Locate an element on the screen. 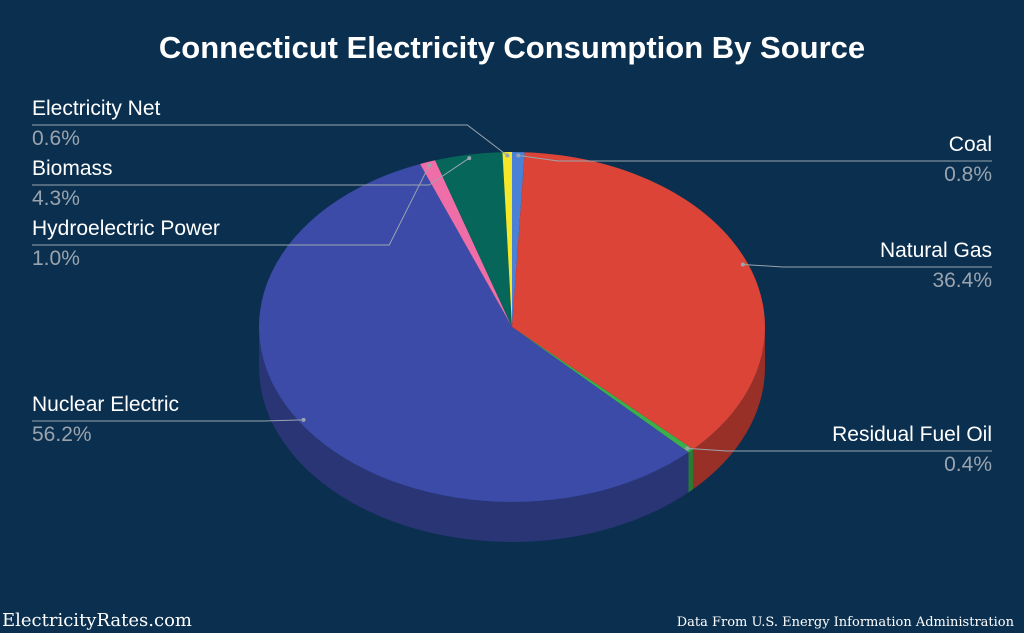 Image resolution: width=1024 pixels, height=633 pixels. label-name: Nuclear Electric is located at coordinates (106, 404).